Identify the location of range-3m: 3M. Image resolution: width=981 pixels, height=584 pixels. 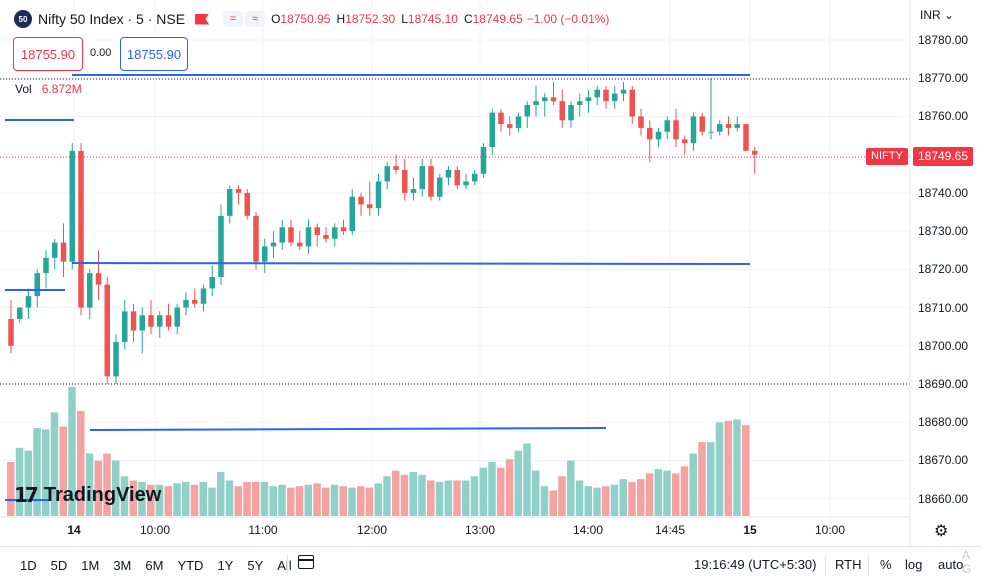
(122, 565).